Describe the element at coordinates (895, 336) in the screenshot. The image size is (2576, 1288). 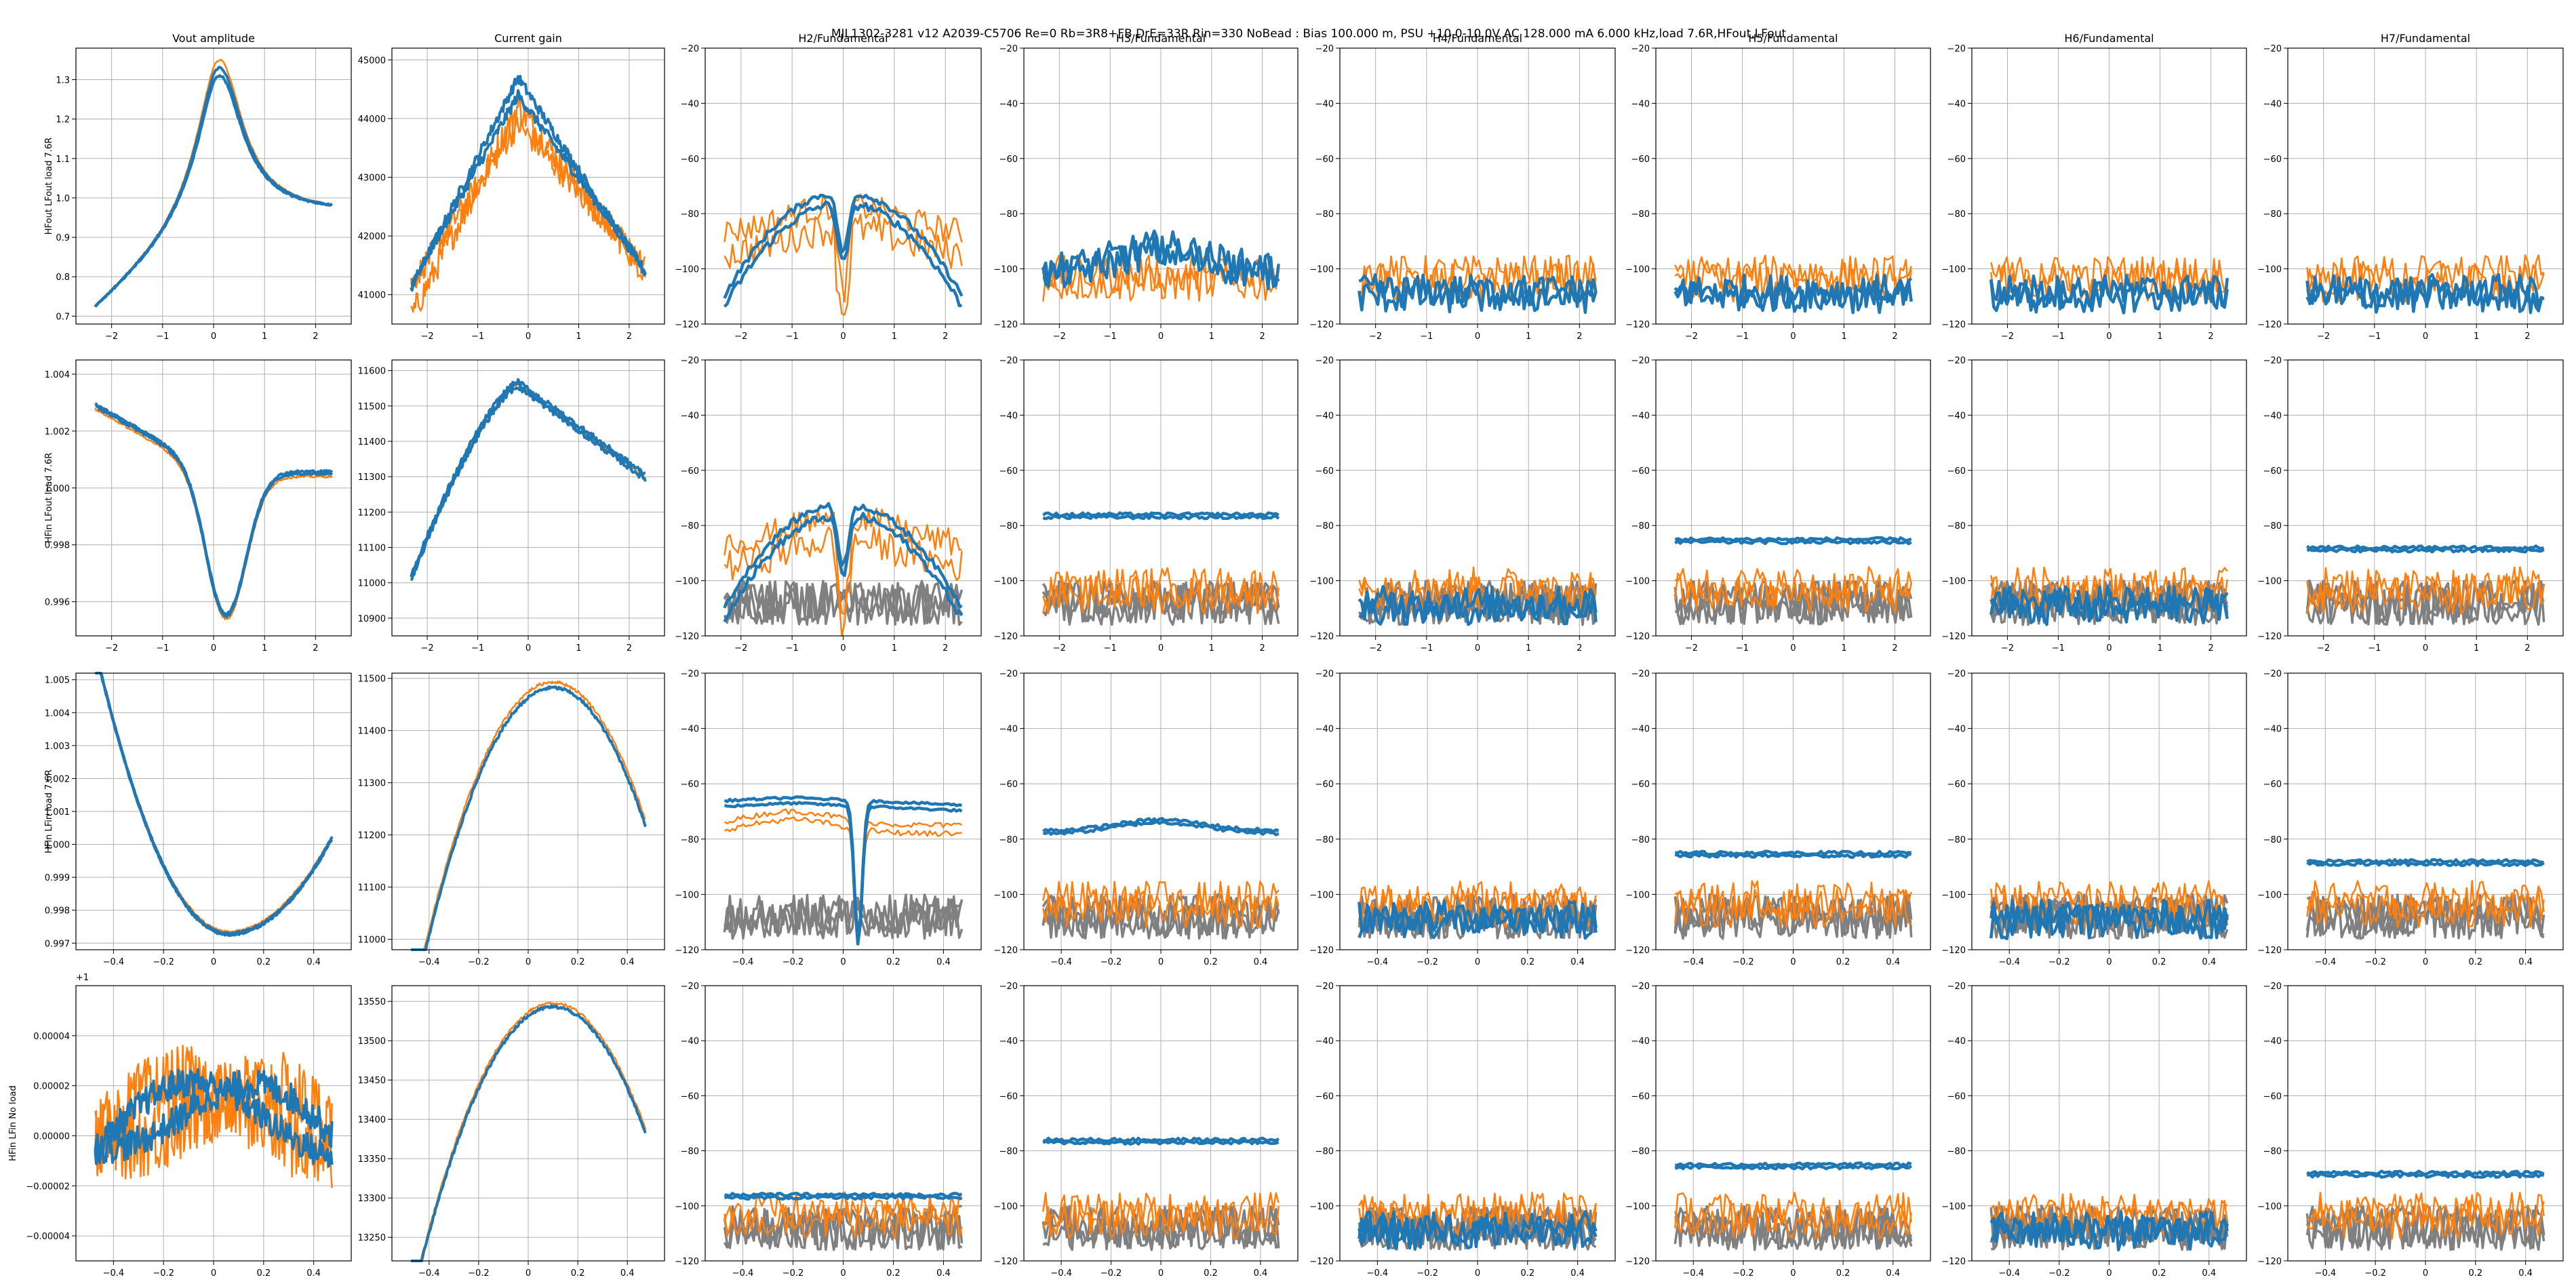
I see `x-tick-label: 1` at that location.